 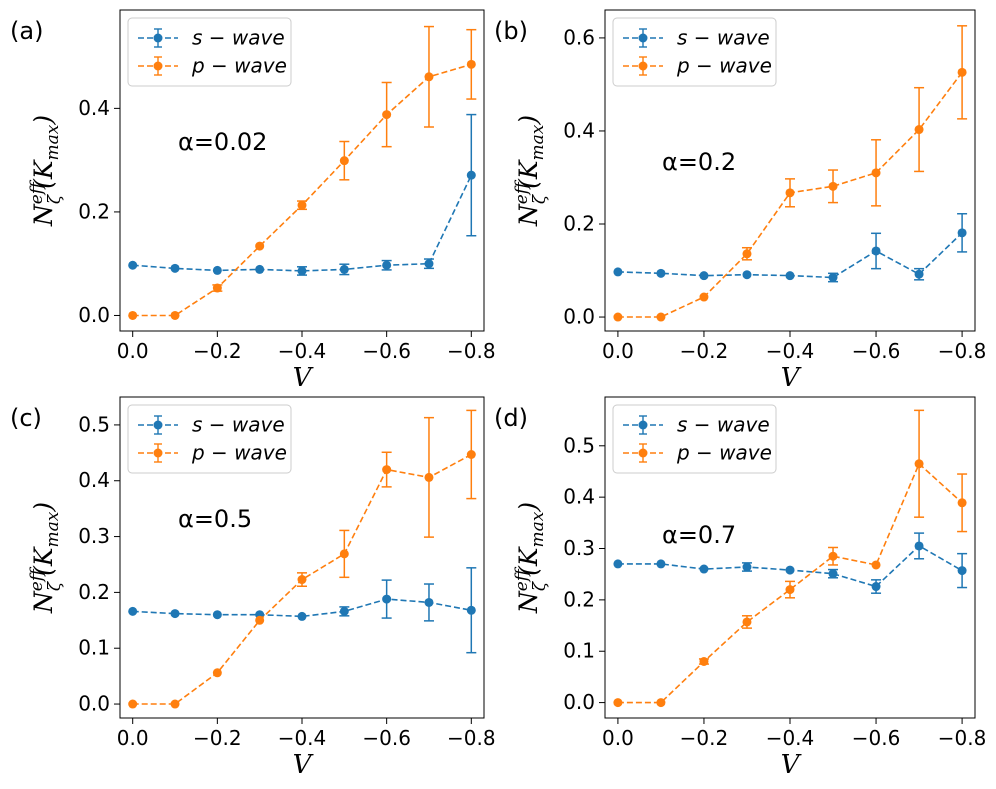 What do you see at coordinates (699, 535) in the screenshot?
I see `alpha-annotation: α=0.7` at bounding box center [699, 535].